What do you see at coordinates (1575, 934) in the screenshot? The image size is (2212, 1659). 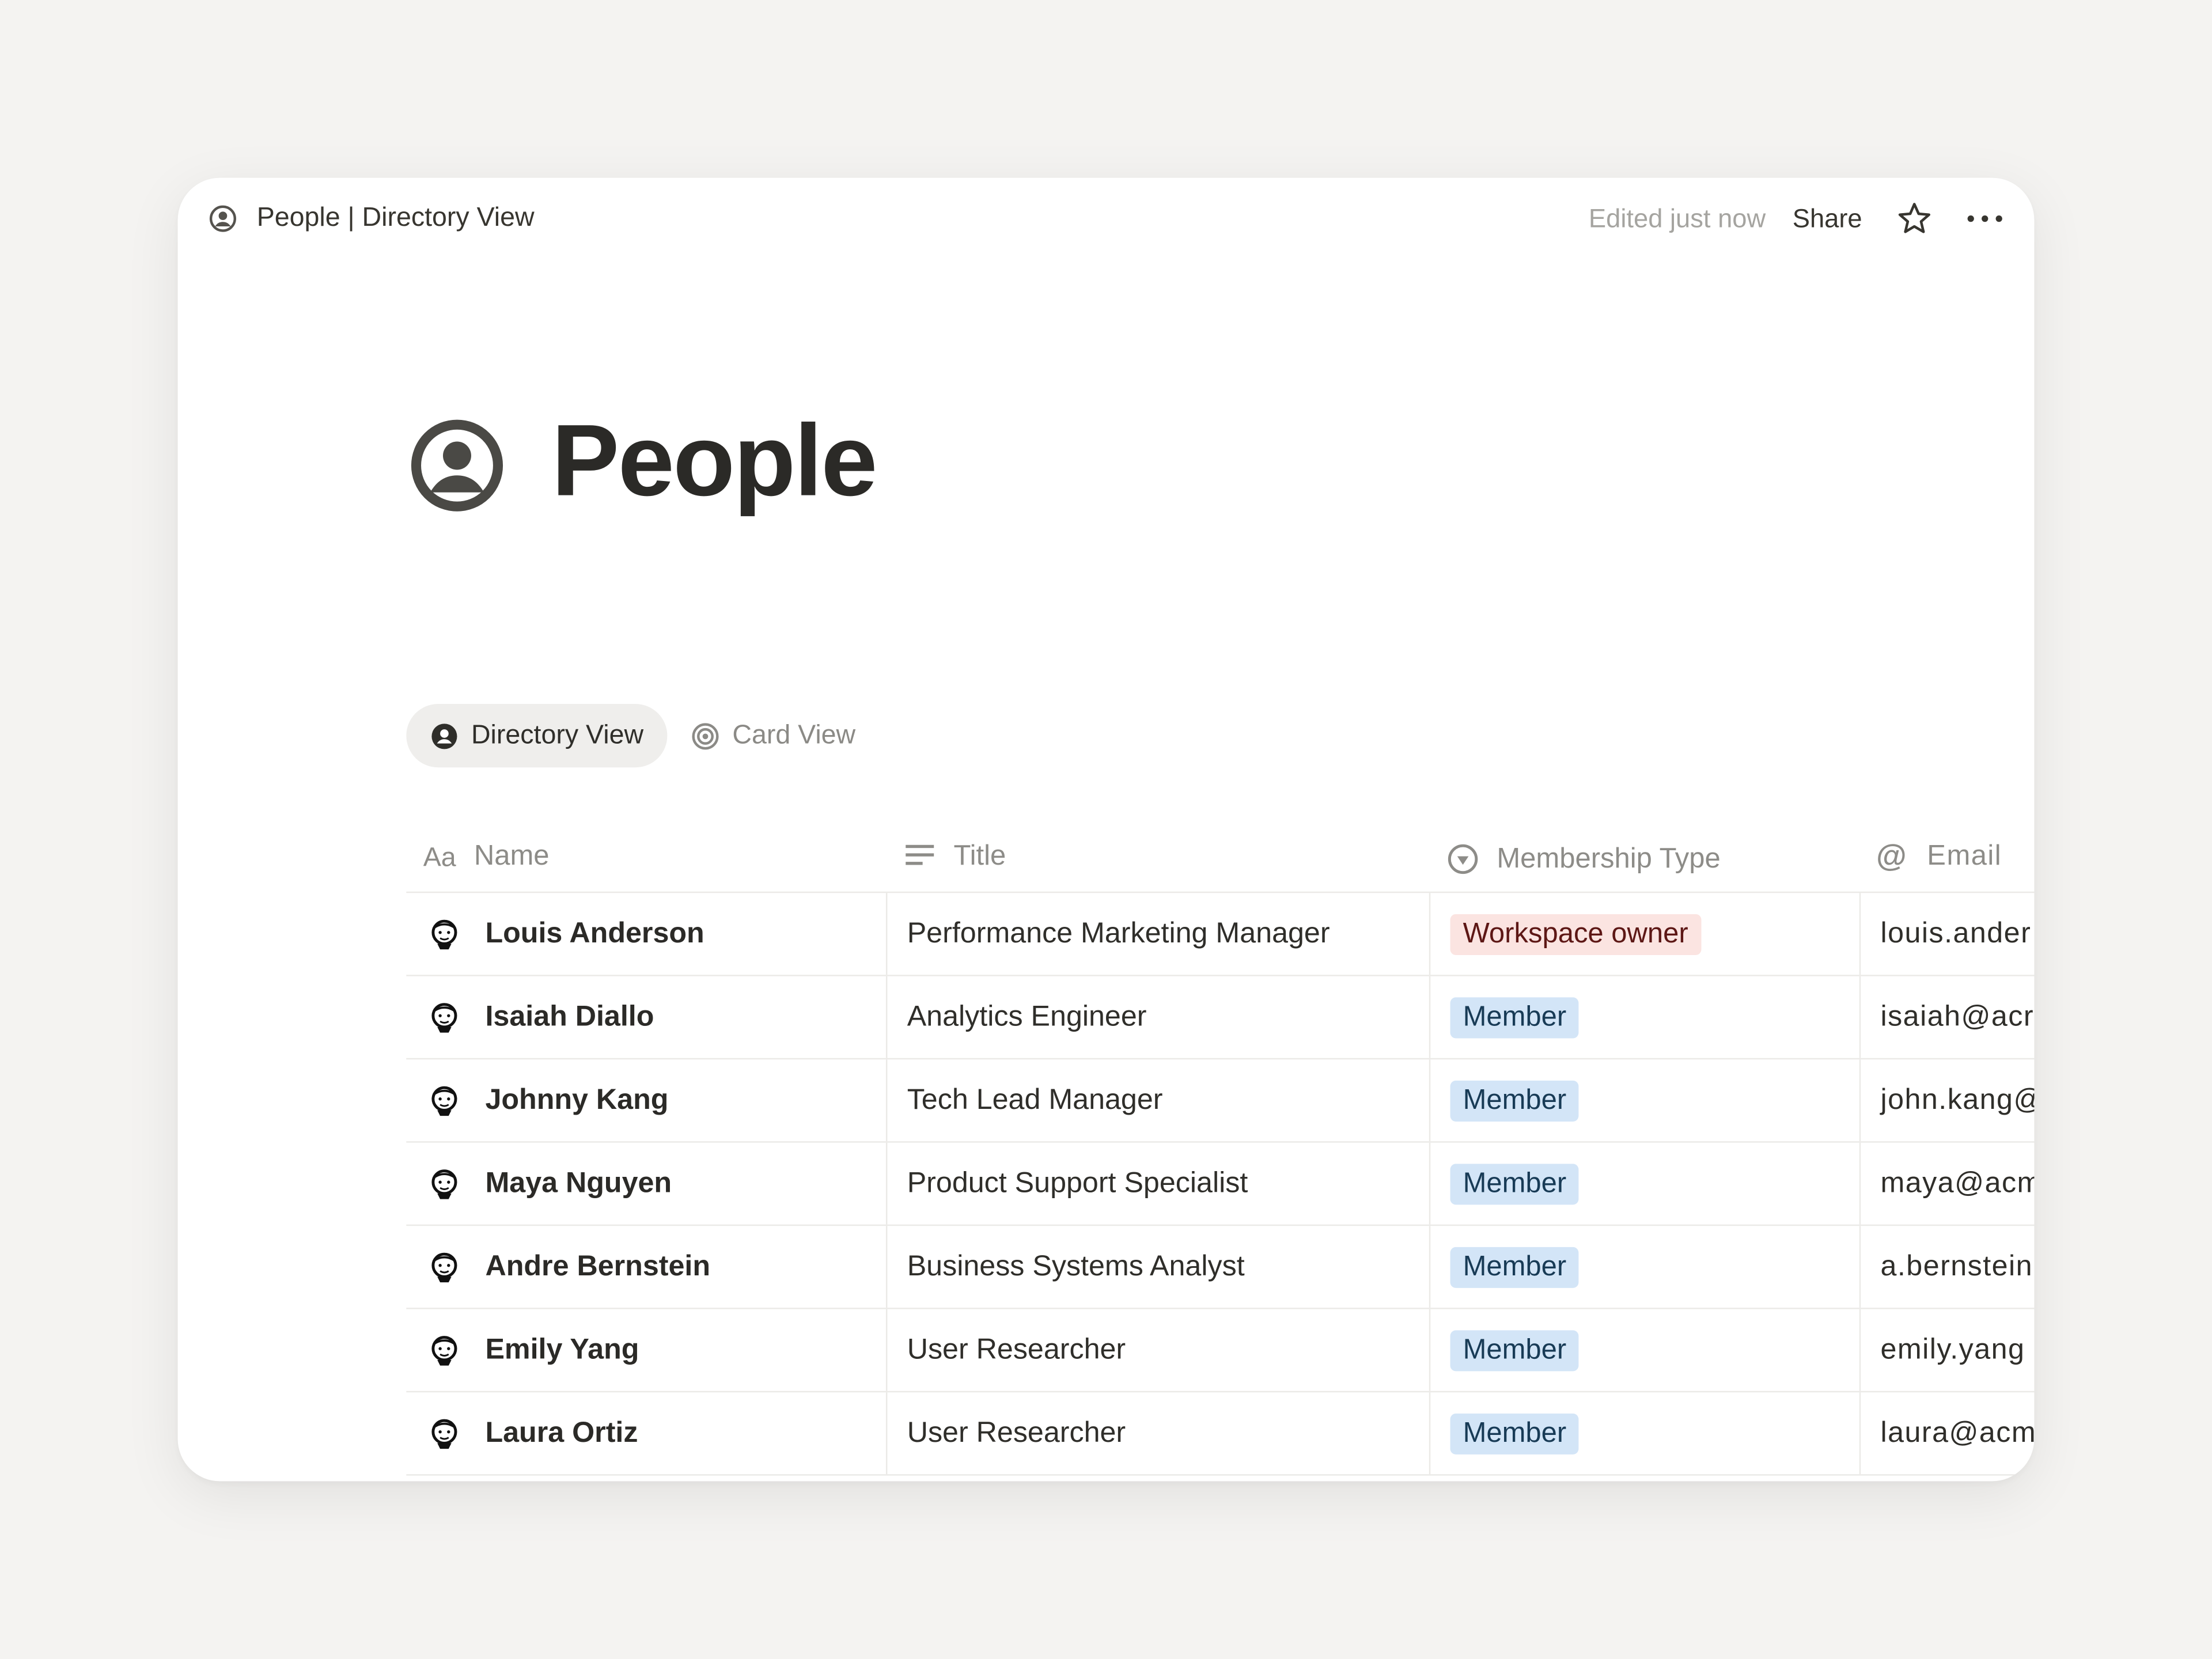 I see `membership-badge: Workspace owner` at bounding box center [1575, 934].